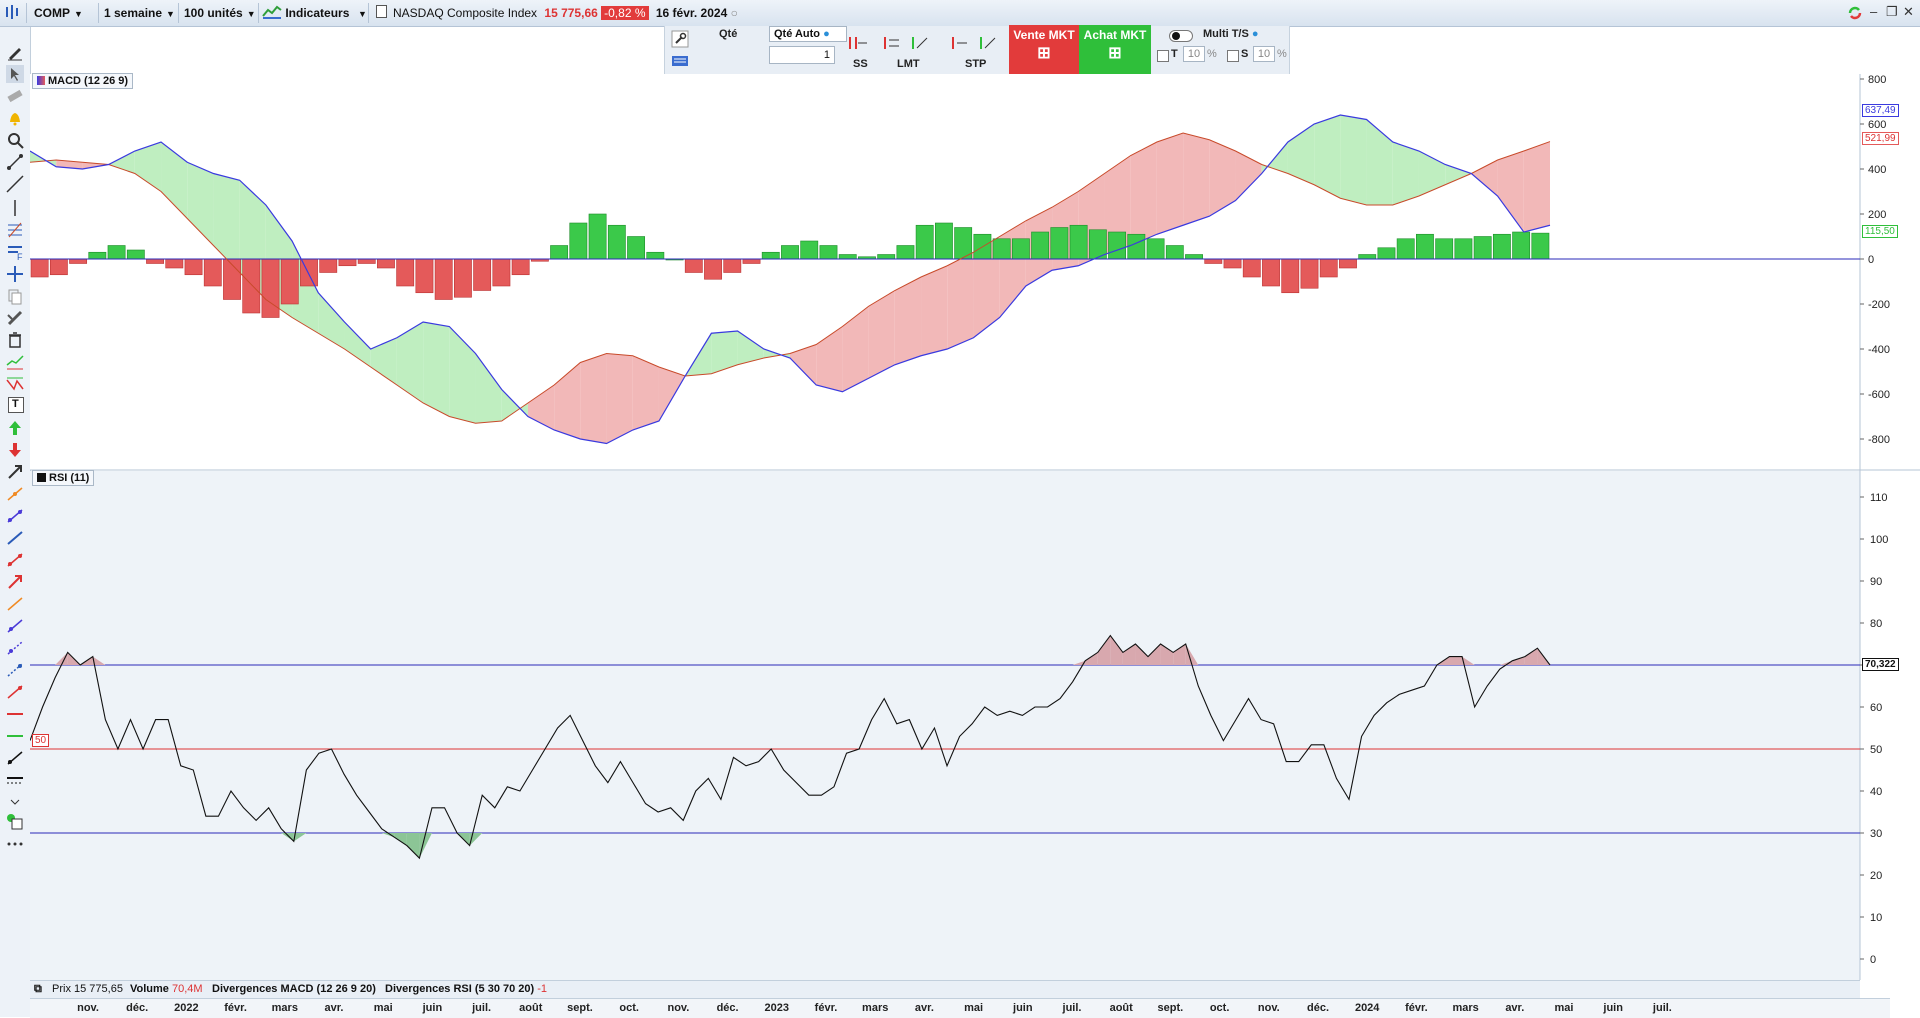 This screenshot has width=1920, height=1018. I want to click on more-icon, so click(15, 844).